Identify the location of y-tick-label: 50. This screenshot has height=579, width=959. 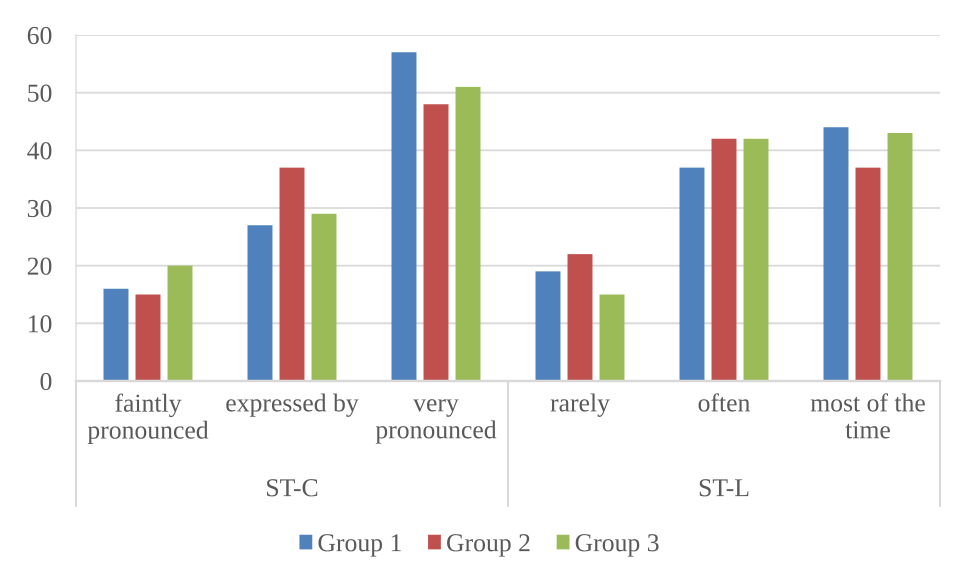
(40, 93).